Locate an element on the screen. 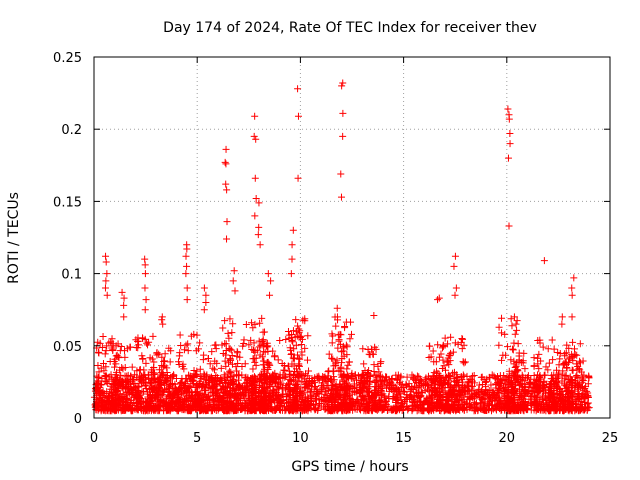 The image size is (640, 480). x-tick-label: 15 is located at coordinates (403, 438).